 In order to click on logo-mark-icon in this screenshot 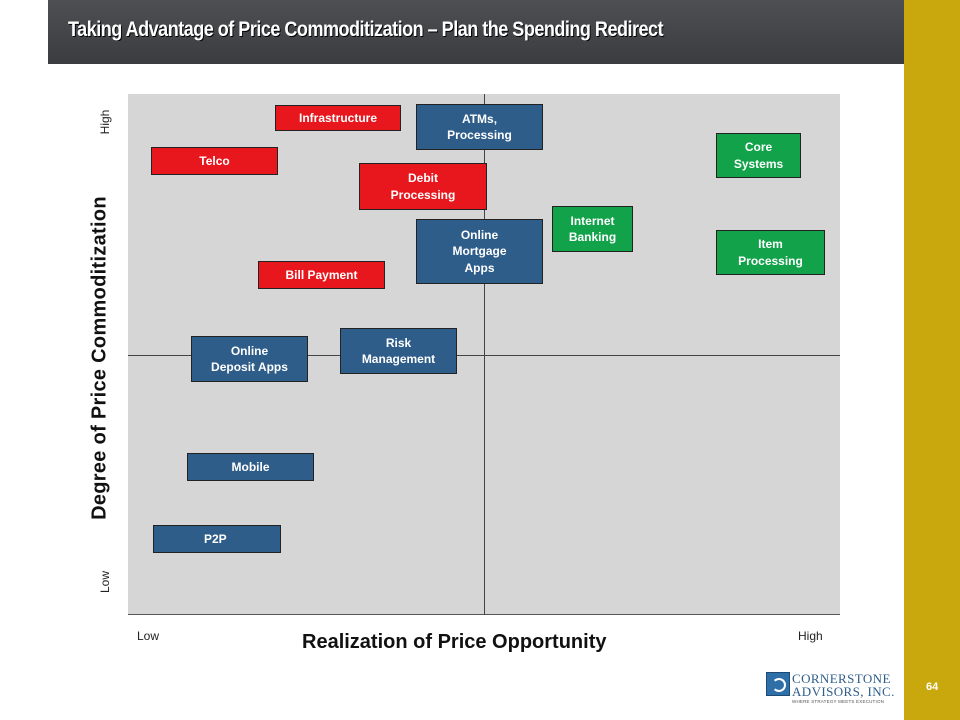, I will do `click(778, 684)`.